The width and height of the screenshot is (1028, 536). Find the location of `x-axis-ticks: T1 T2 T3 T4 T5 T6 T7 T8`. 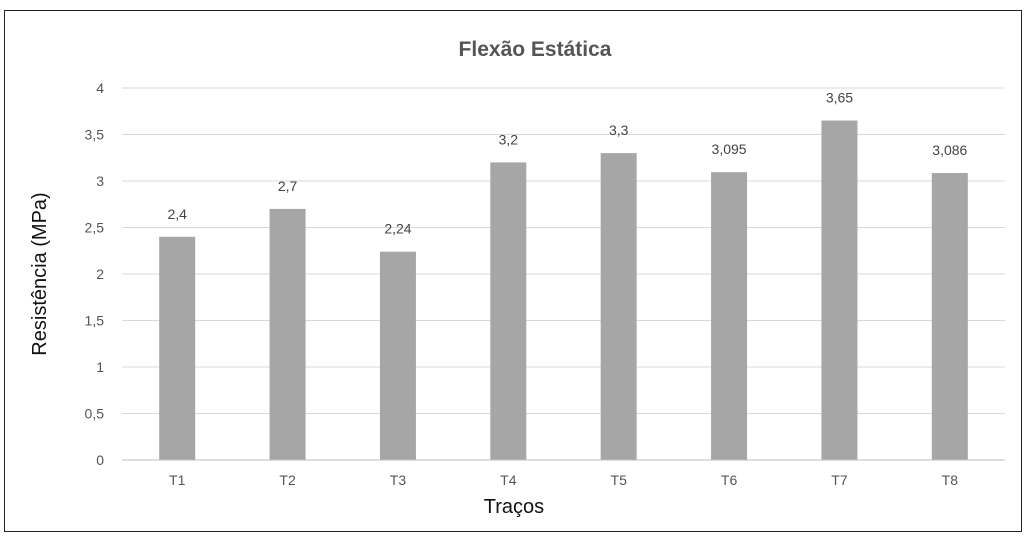

x-axis-ticks: T1 T2 T3 T4 T5 T6 T7 T8 is located at coordinates (563, 480).